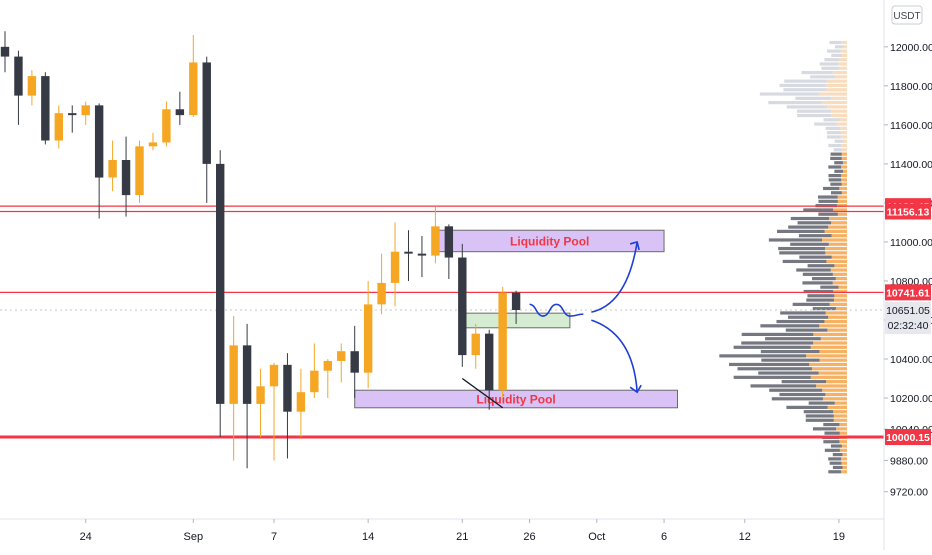 This screenshot has height=555, width=932. What do you see at coordinates (368, 537) in the screenshot?
I see `x-tick-label: 14` at bounding box center [368, 537].